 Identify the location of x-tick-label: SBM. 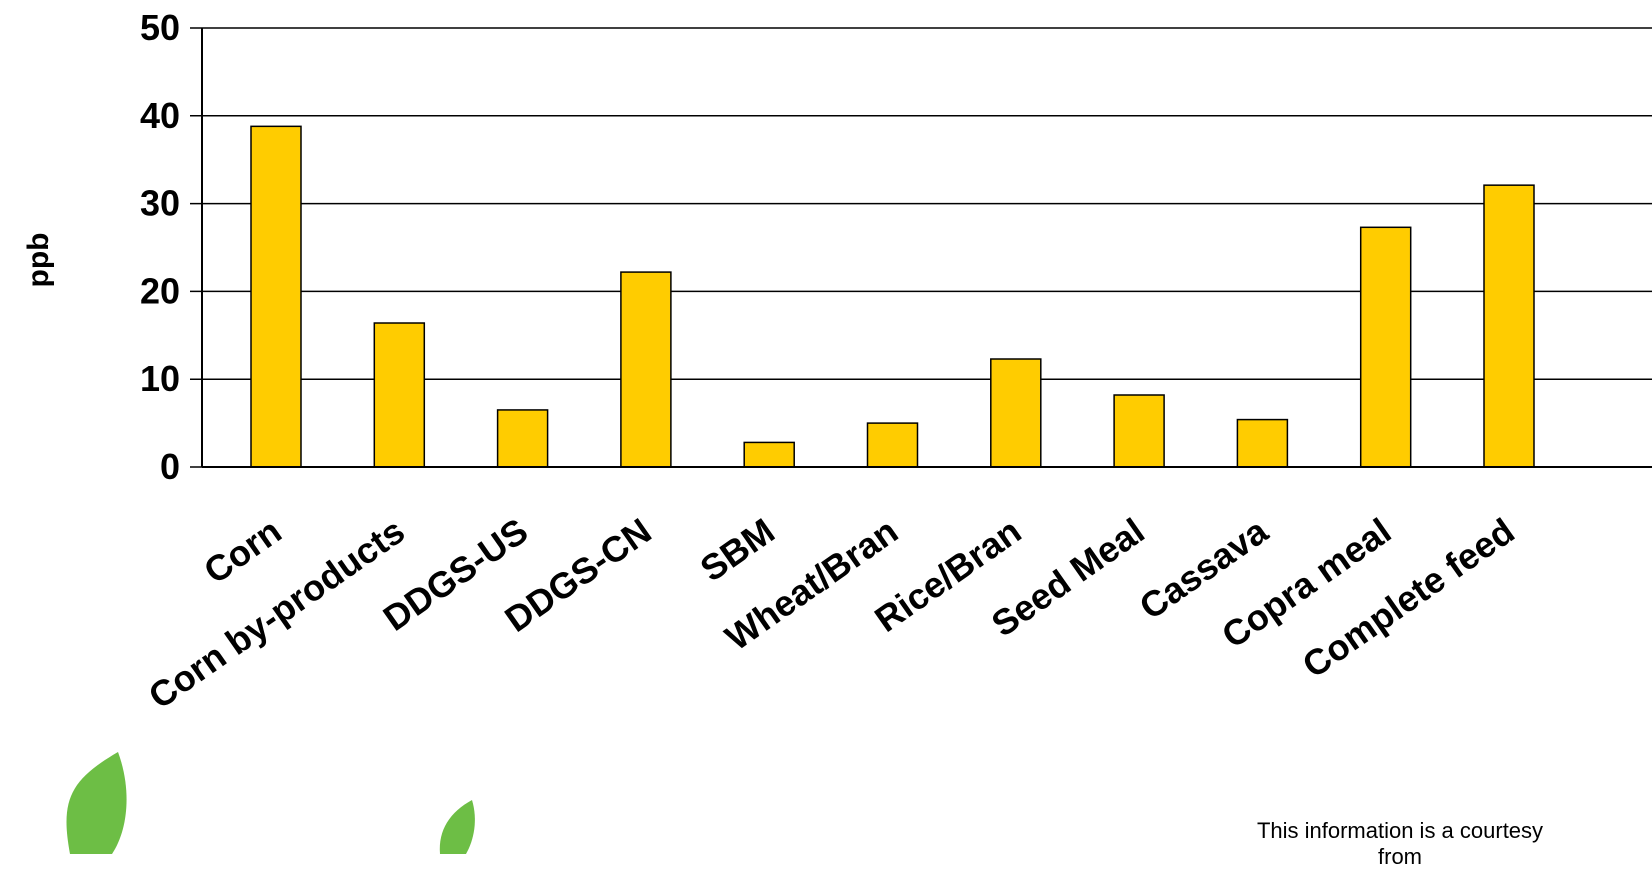
(737, 549).